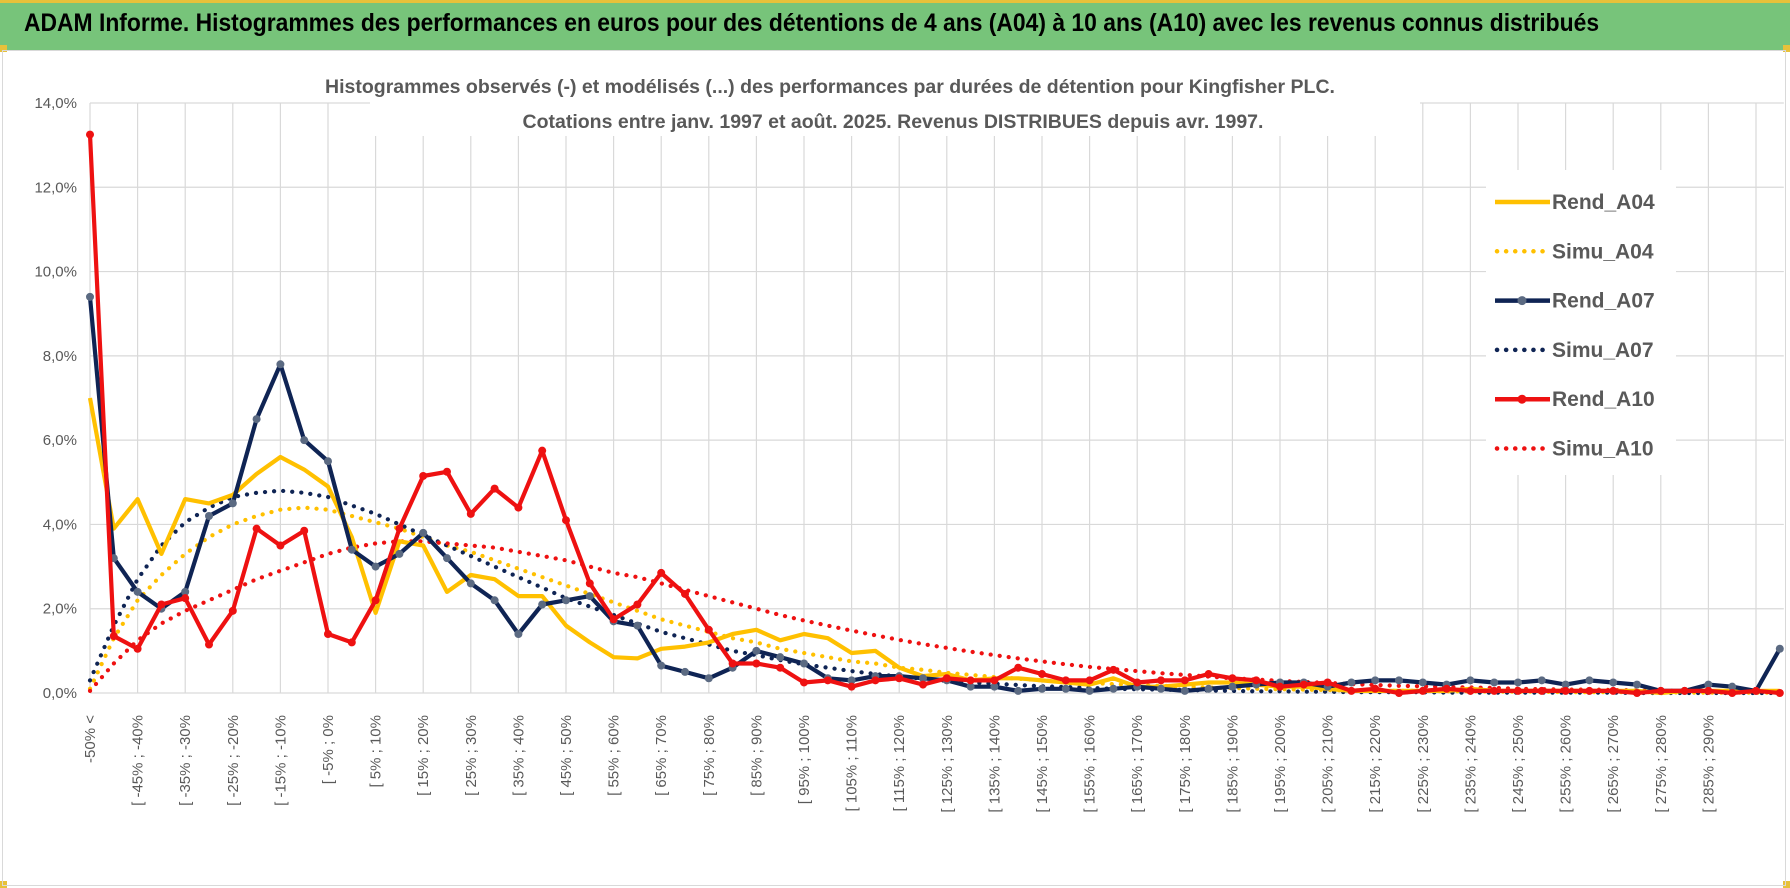 The height and width of the screenshot is (888, 1790). What do you see at coordinates (328, 749) in the screenshot?
I see `x-tick-label: [ -5% ; 0%` at bounding box center [328, 749].